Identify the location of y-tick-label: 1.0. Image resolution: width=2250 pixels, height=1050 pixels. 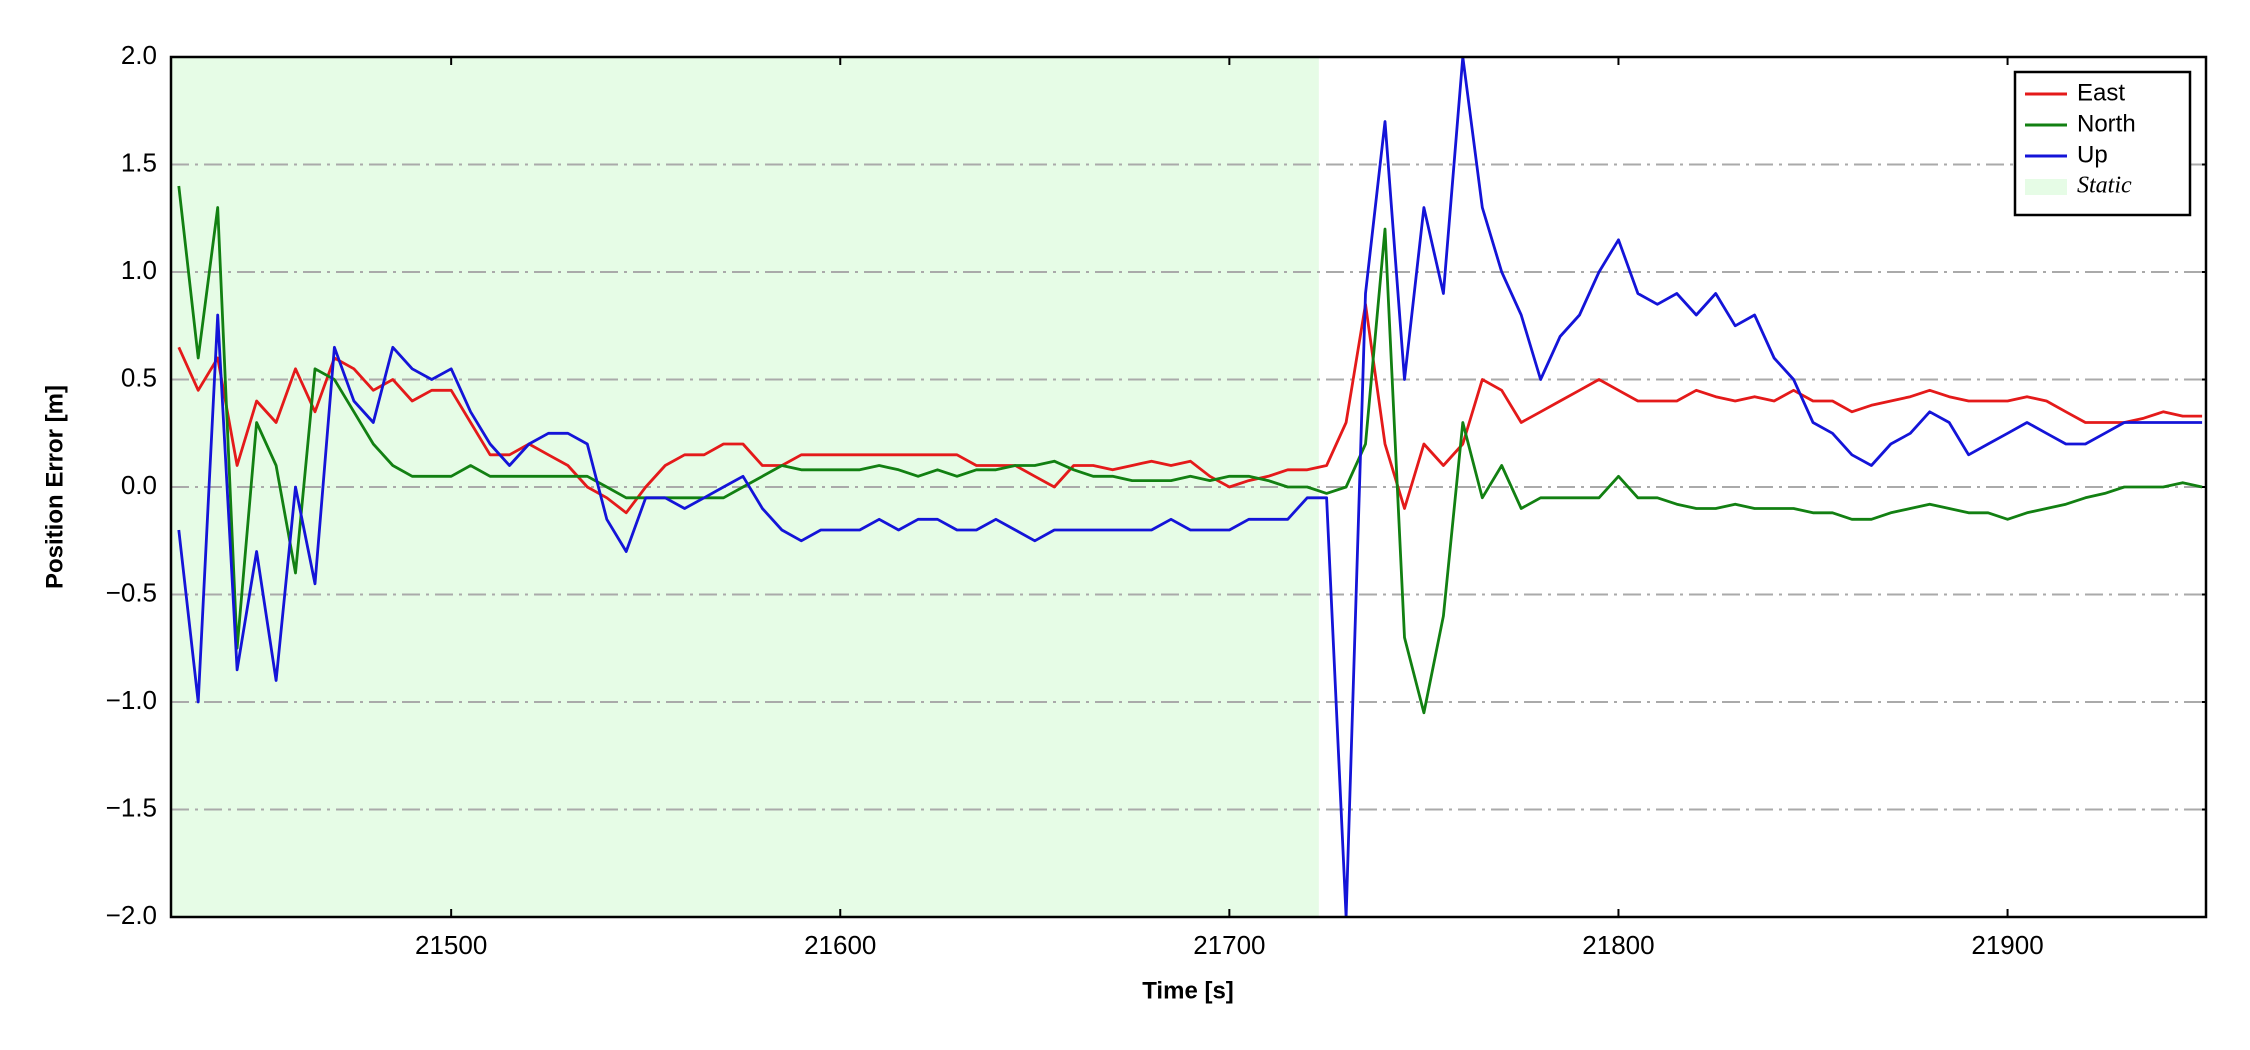
(139, 270).